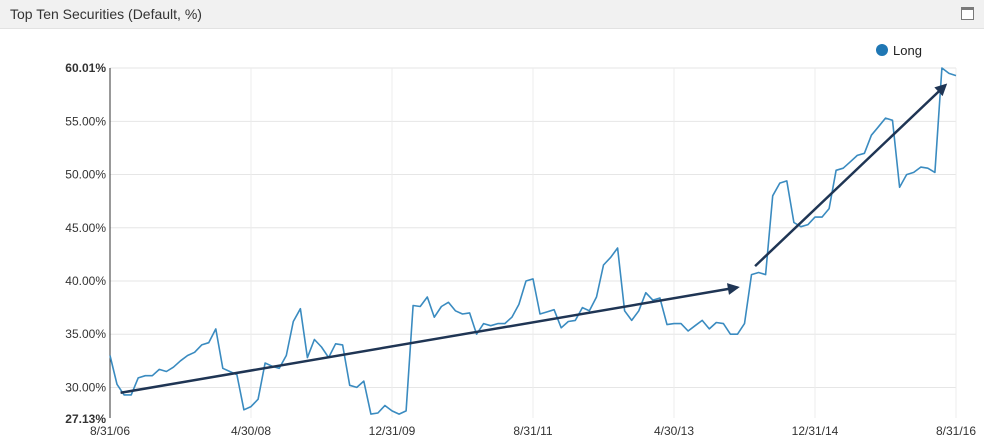 The height and width of the screenshot is (446, 984). I want to click on y-tick-label: 45.00%, so click(85, 228).